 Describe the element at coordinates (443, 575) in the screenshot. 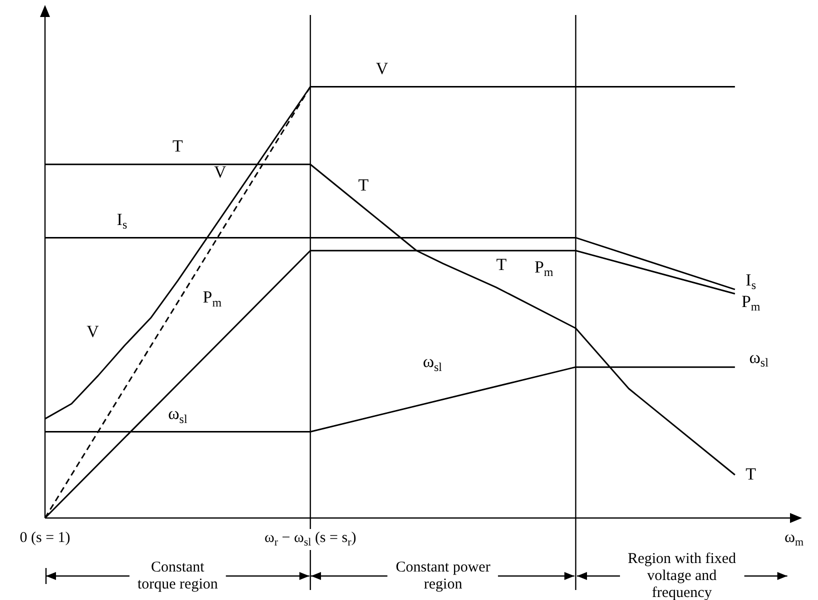

I see `text: Constant power region` at that location.